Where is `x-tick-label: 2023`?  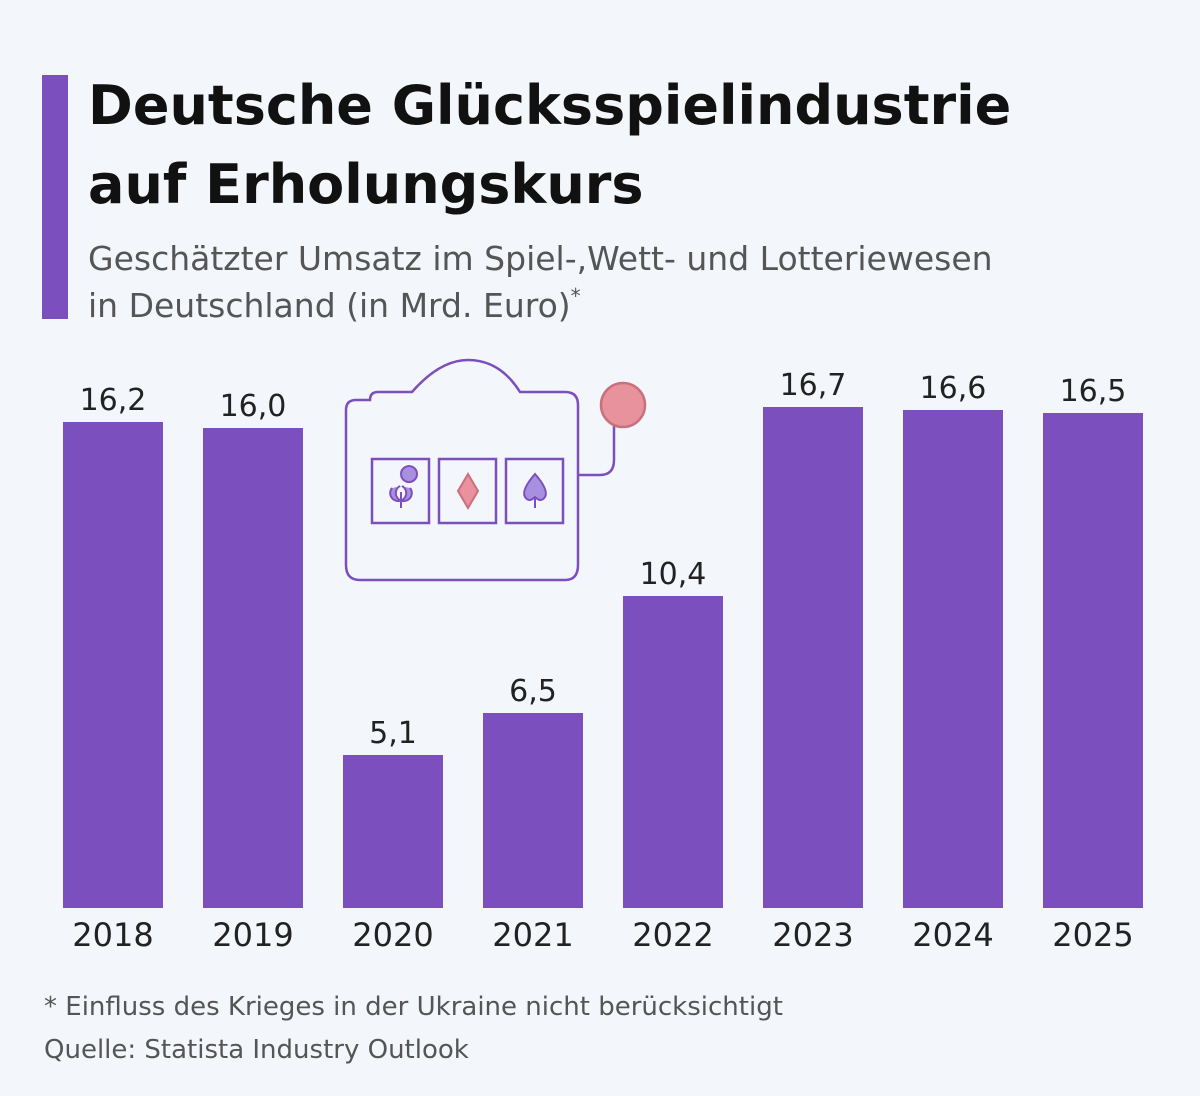
x-tick-label: 2023 is located at coordinates (812, 935).